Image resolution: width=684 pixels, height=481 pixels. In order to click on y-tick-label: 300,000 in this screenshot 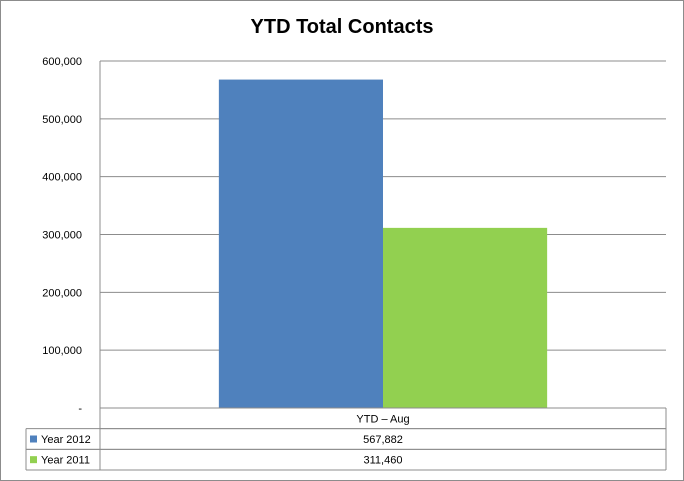, I will do `click(62, 236)`.